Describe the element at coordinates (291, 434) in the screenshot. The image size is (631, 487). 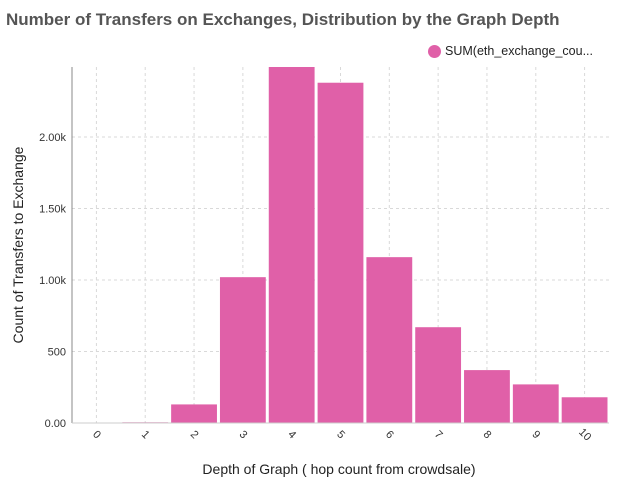
I see `x-tick-label: 4` at that location.